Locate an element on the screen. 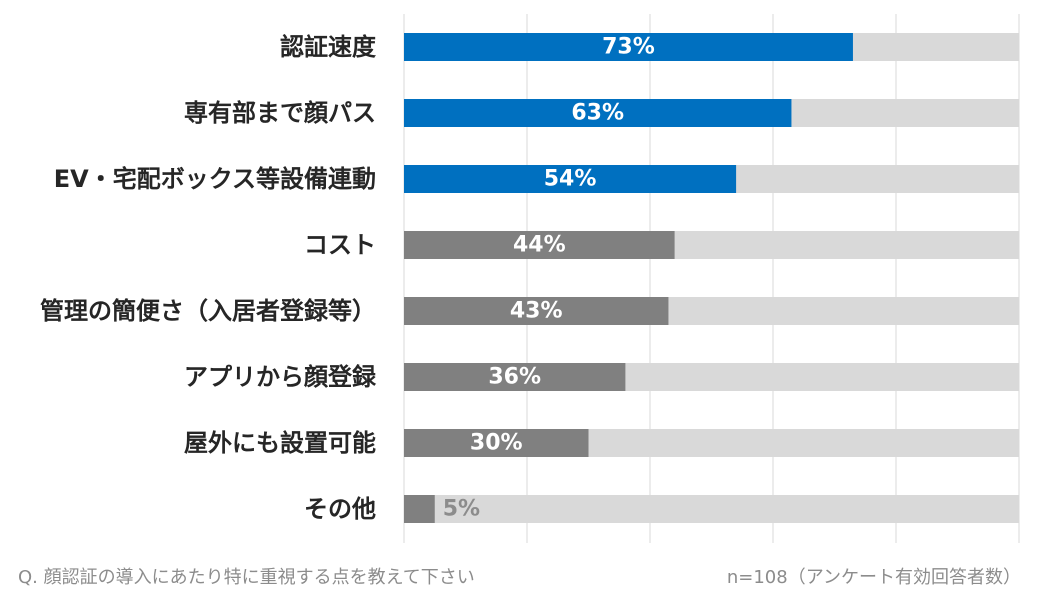 The image size is (1037, 603). value-label: 30% is located at coordinates (496, 443).